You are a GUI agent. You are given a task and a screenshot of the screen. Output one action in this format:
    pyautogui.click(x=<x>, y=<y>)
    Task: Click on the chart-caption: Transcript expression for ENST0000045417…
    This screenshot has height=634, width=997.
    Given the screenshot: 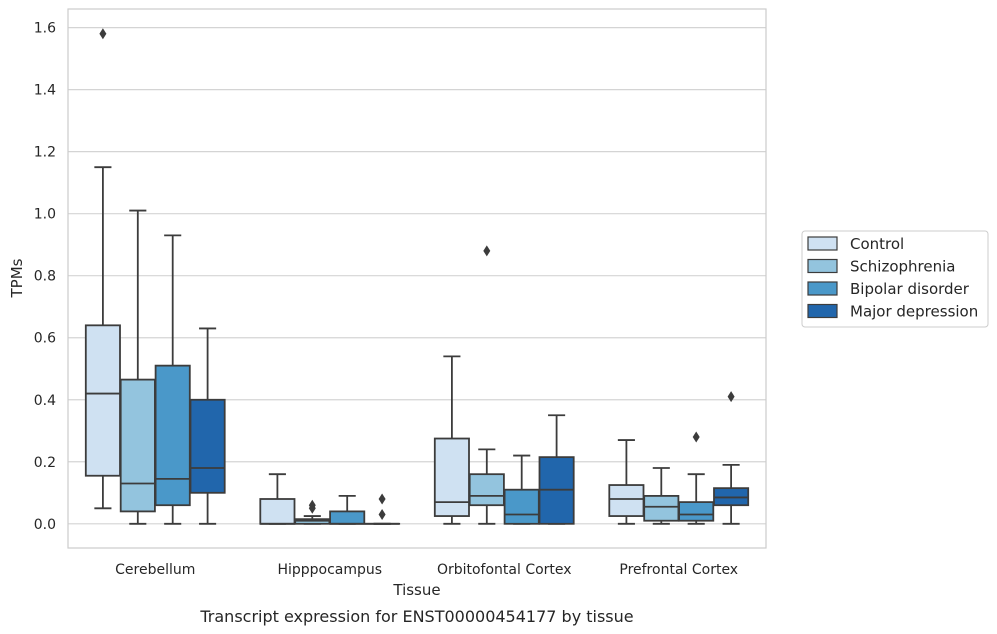 What is the action you would take?
    pyautogui.click(x=416, y=616)
    